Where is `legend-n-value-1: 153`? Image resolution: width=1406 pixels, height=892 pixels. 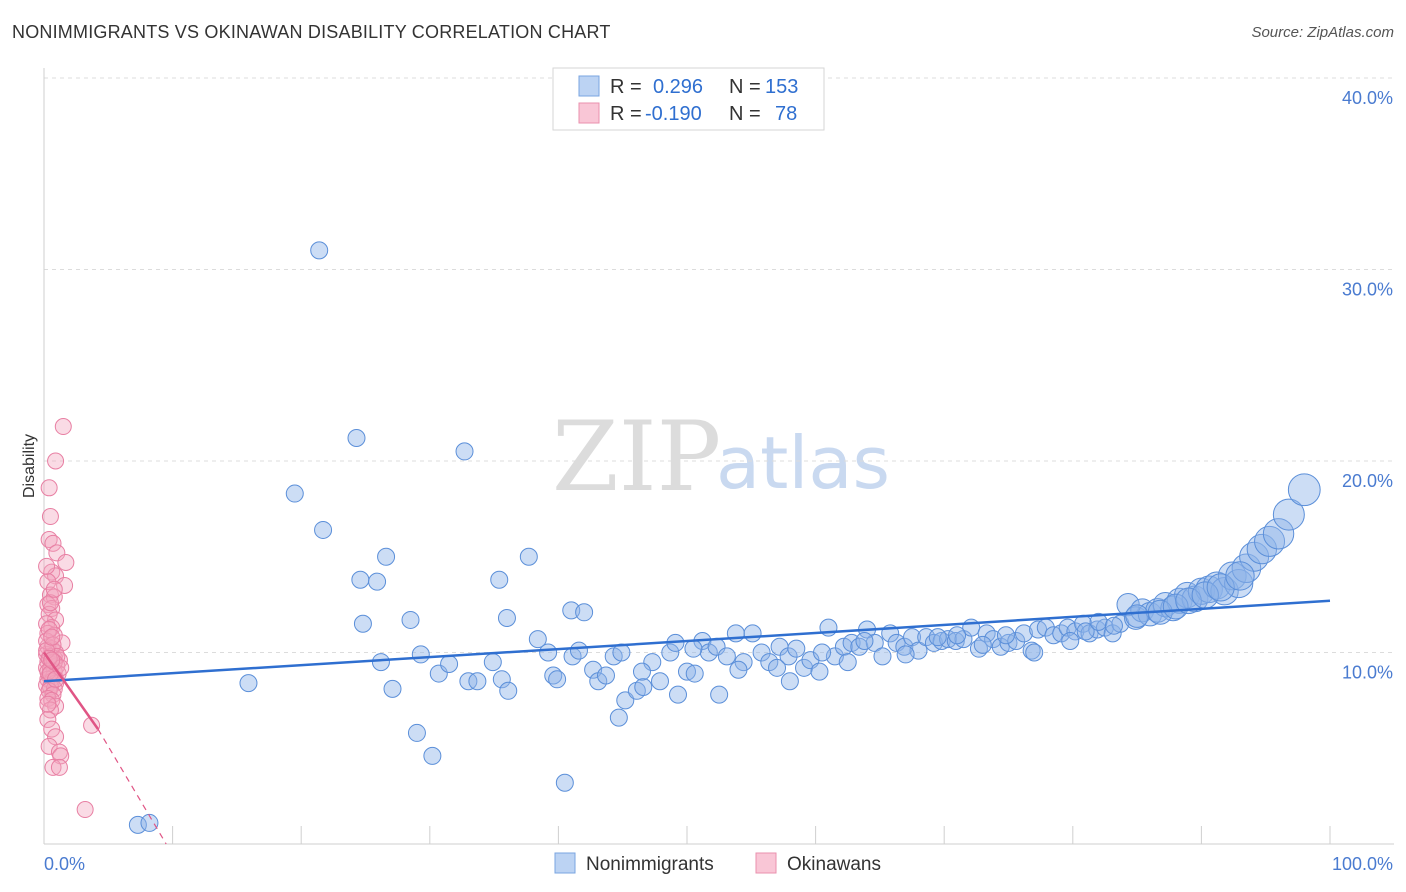
legend-n-value-1: 153 is located at coordinates (781, 87).